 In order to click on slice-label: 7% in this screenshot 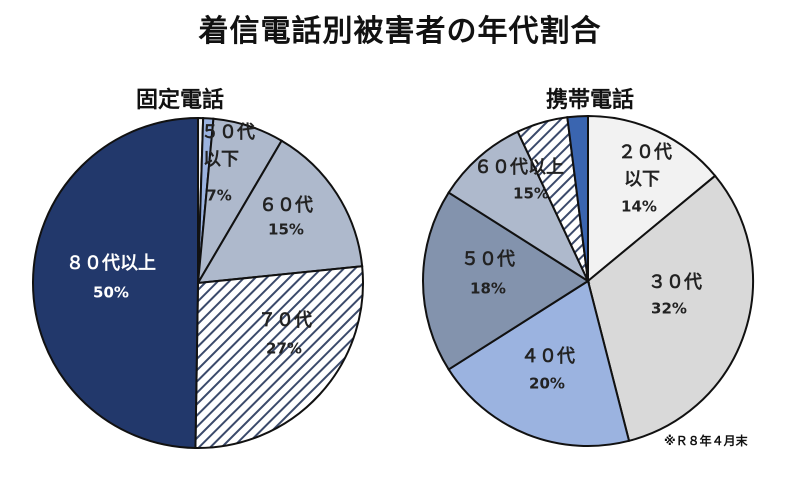, I will do `click(218, 196)`.